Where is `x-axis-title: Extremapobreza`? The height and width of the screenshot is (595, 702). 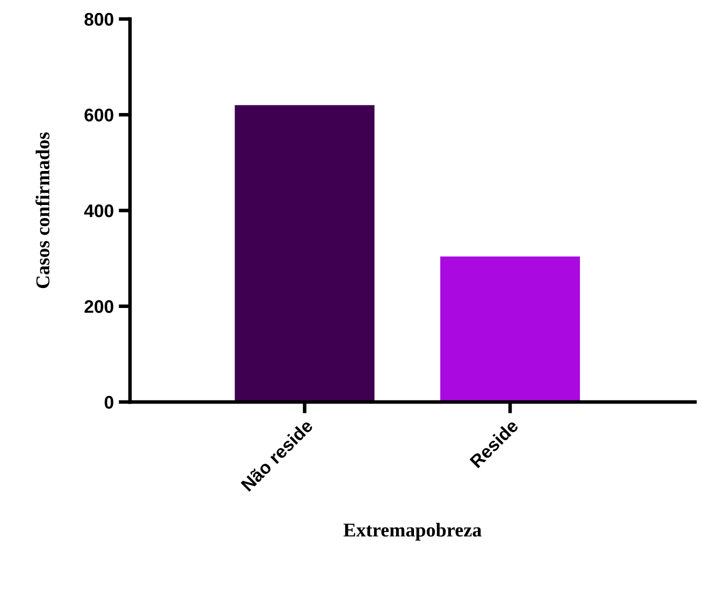 x-axis-title: Extremapobreza is located at coordinates (413, 531).